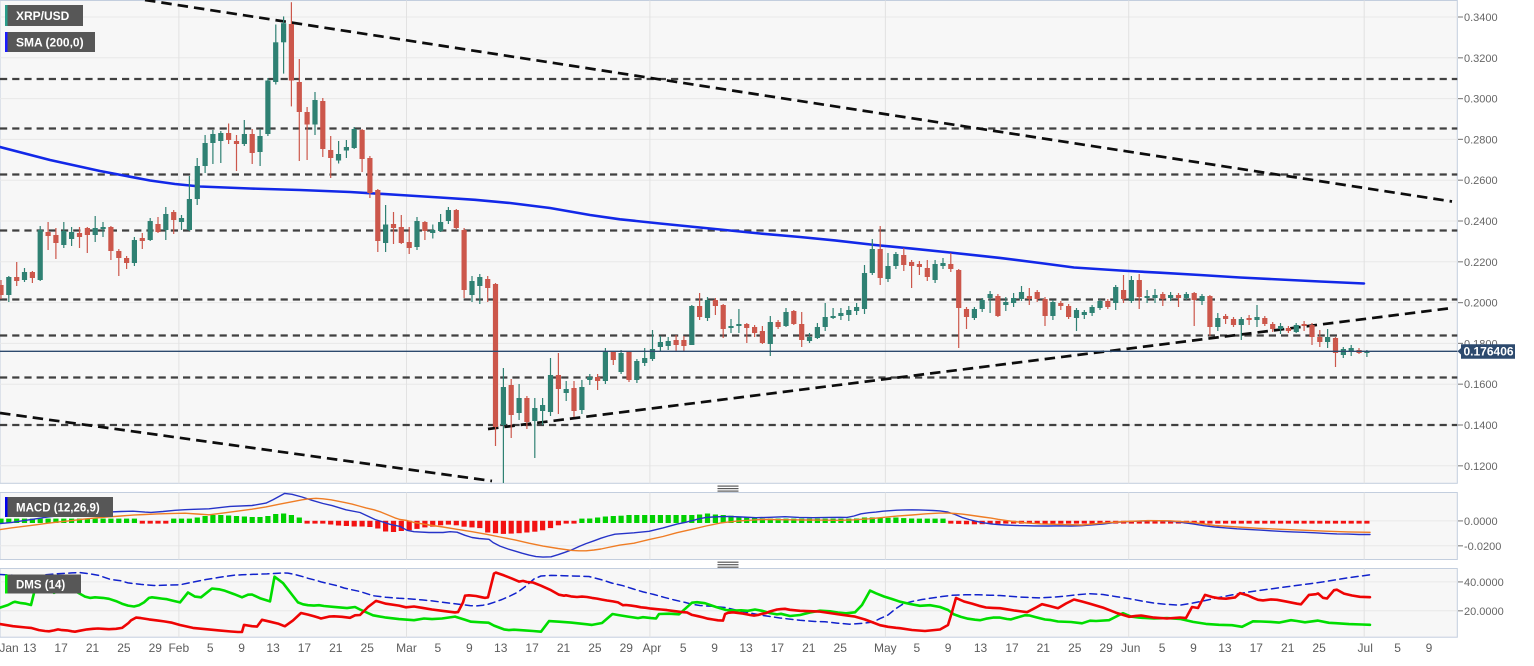 The image size is (1534, 666). Describe the element at coordinates (1130, 648) in the screenshot. I see `svg-text: Jun` at that location.